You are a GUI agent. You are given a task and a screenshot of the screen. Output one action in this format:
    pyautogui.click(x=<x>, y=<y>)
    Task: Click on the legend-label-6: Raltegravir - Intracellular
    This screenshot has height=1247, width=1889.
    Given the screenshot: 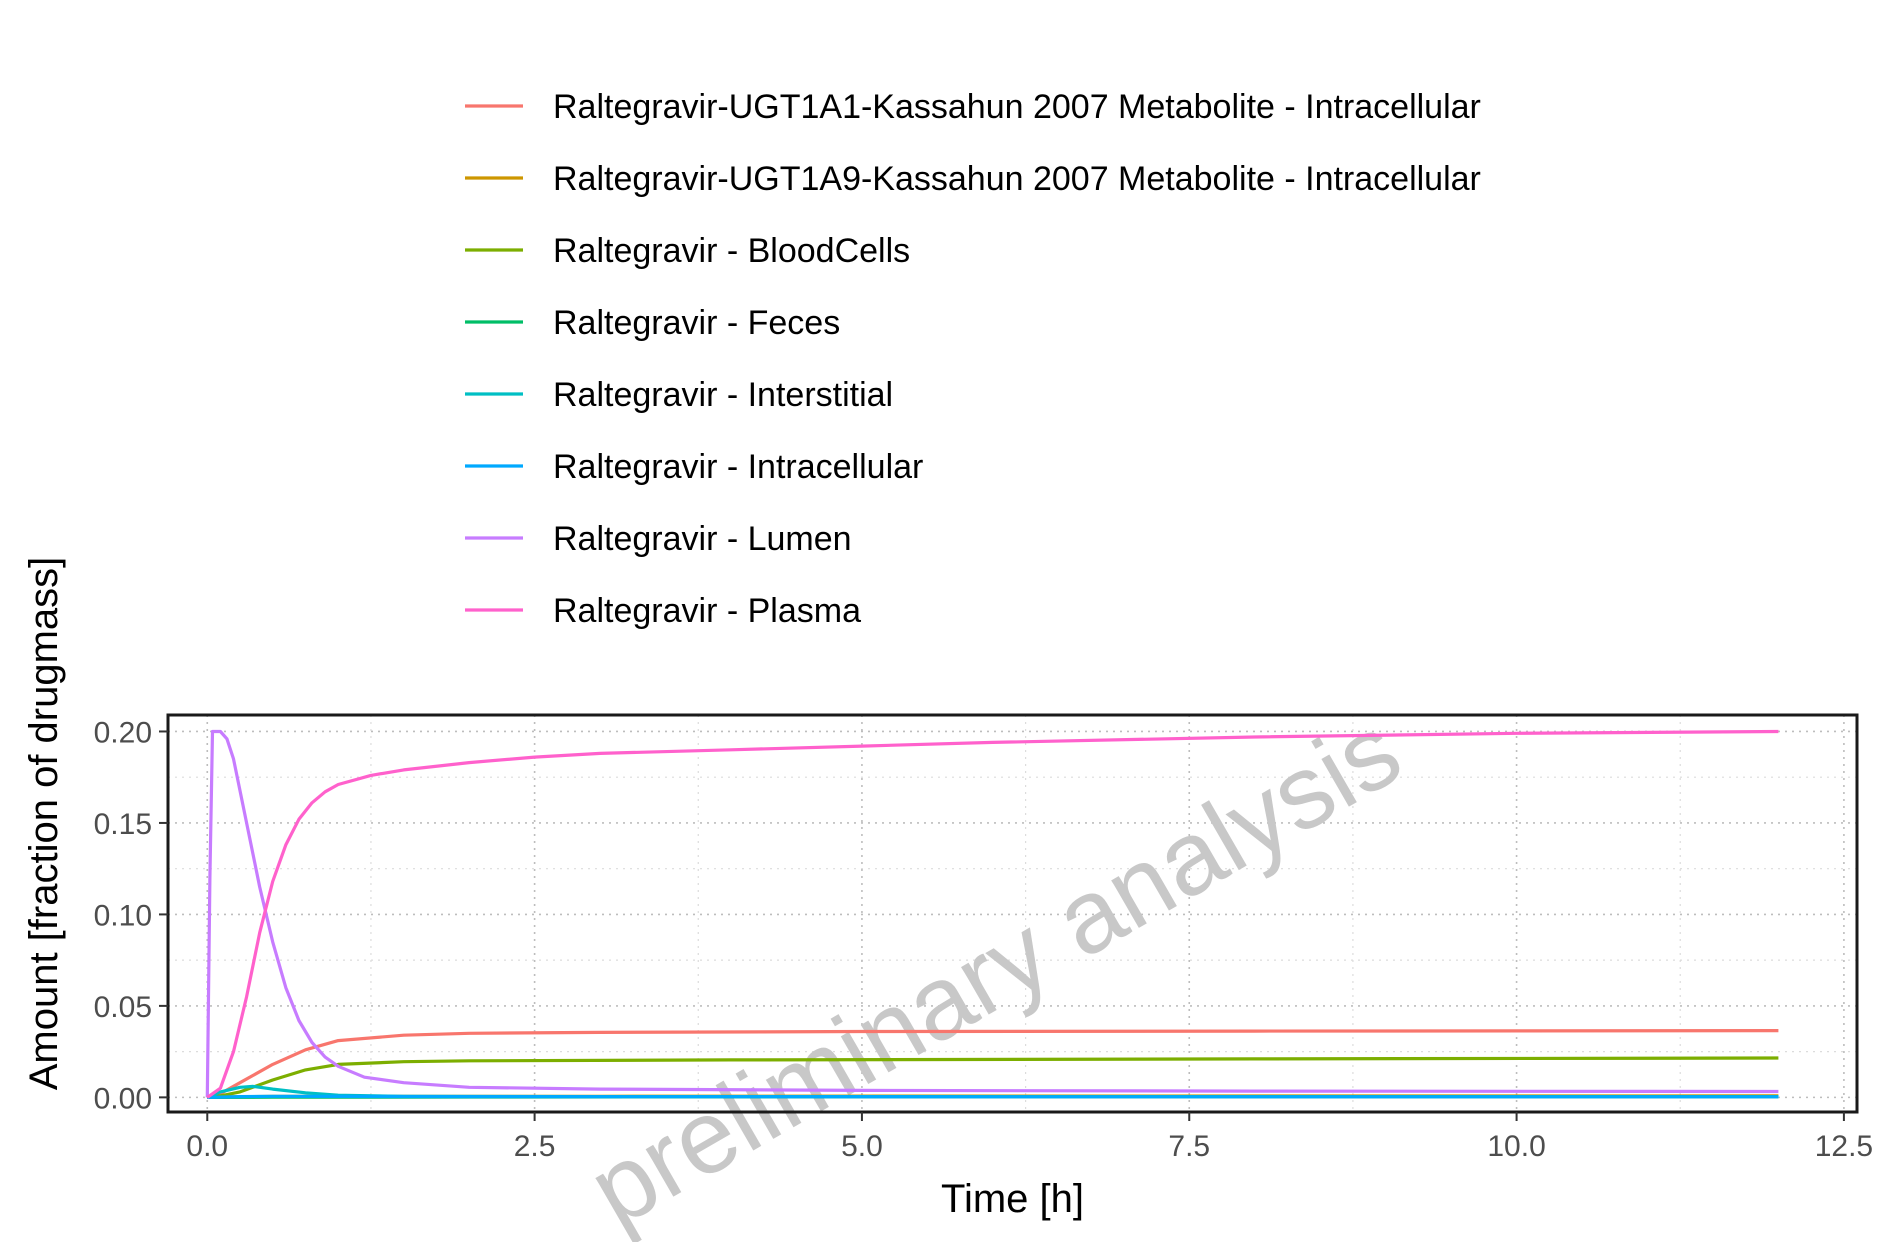 What is the action you would take?
    pyautogui.click(x=738, y=467)
    